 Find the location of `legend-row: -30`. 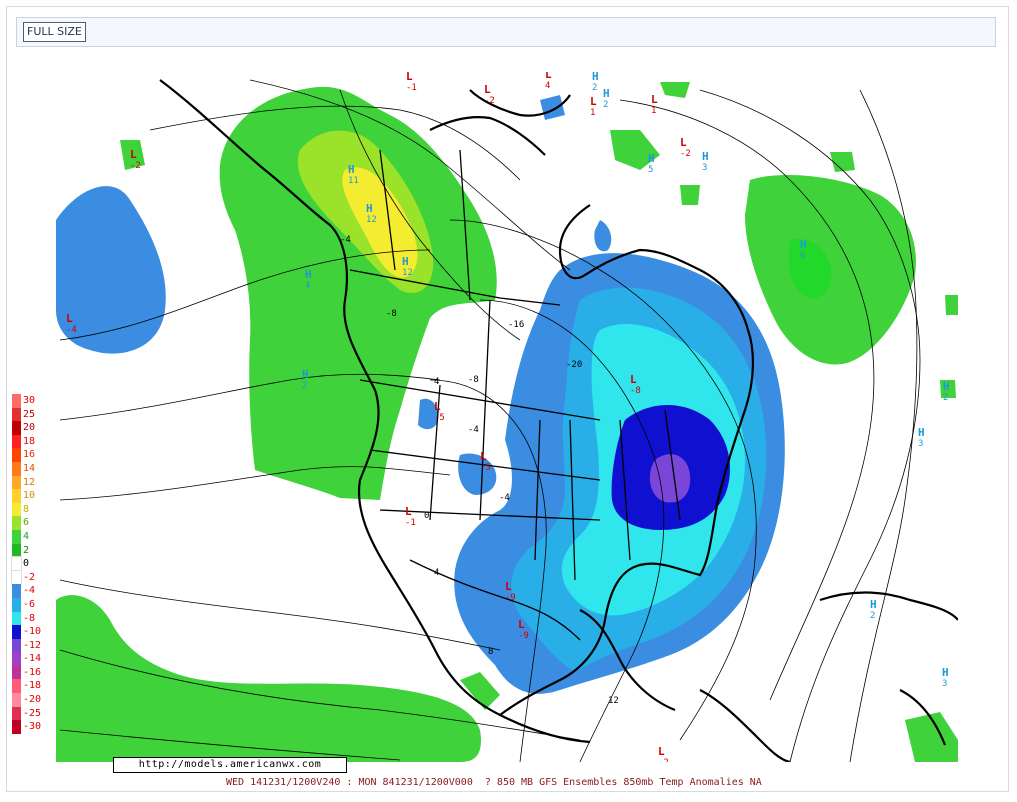

legend-row: -30 is located at coordinates (27, 727).